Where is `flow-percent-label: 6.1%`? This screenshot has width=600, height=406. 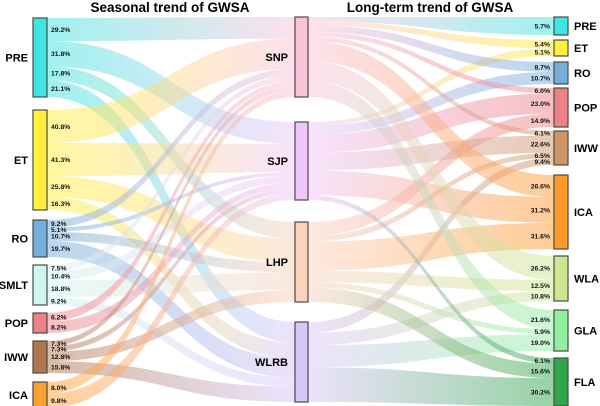 flow-percent-label: 6.1% is located at coordinates (543, 134).